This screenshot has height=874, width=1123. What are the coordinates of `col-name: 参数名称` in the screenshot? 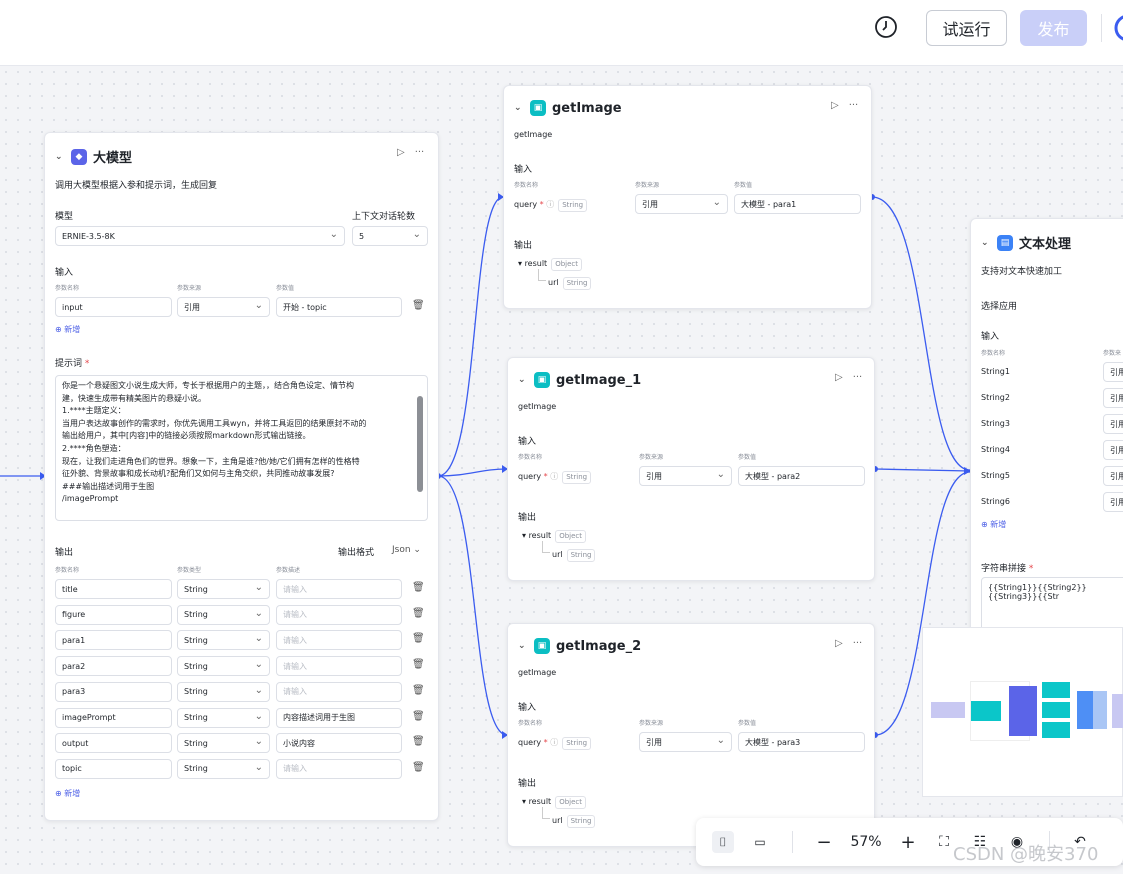 It's located at (530, 723).